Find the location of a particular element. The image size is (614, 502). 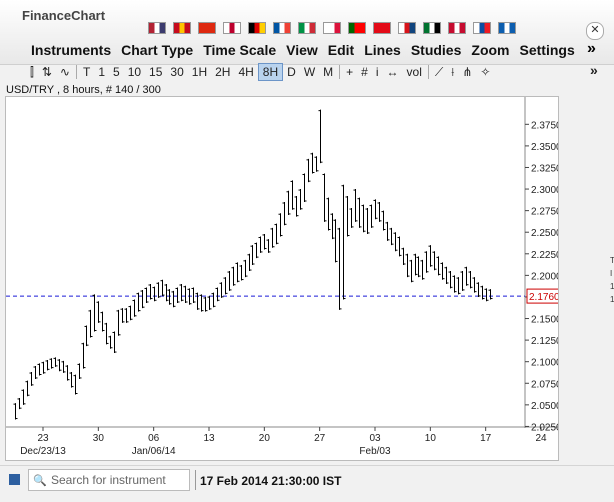

language-flags is located at coordinates (332, 28).